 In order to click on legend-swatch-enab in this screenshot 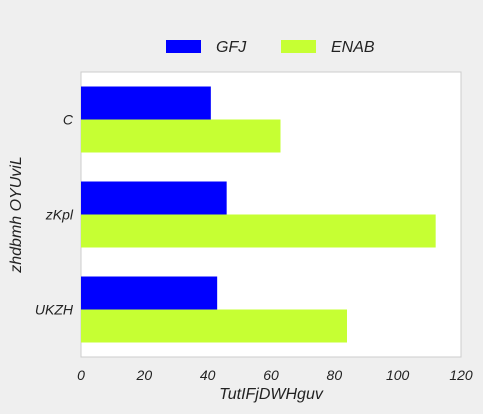, I will do `click(298, 46)`.